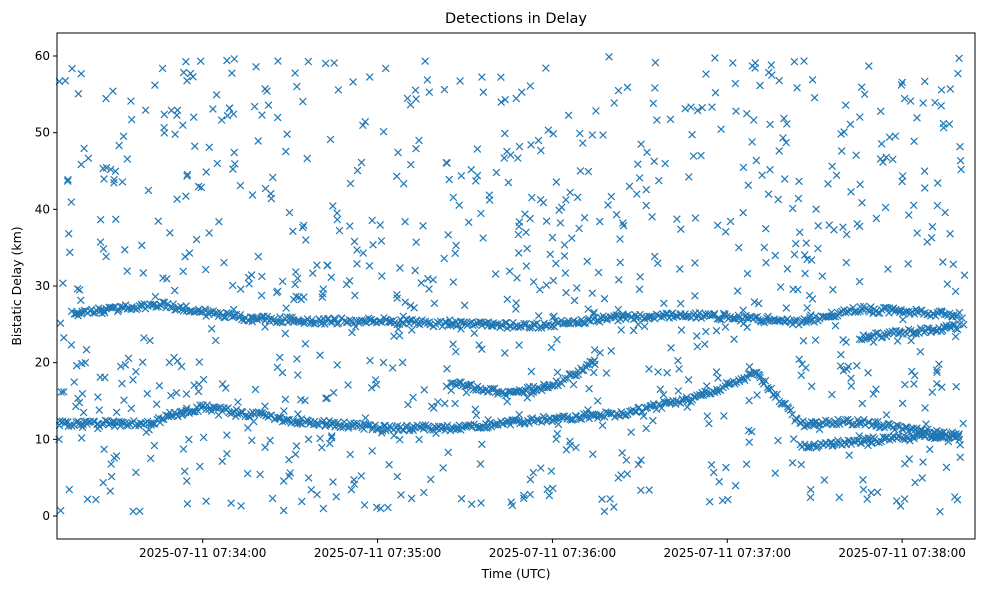  What do you see at coordinates (42, 209) in the screenshot?
I see `y-tick-label: 40` at bounding box center [42, 209].